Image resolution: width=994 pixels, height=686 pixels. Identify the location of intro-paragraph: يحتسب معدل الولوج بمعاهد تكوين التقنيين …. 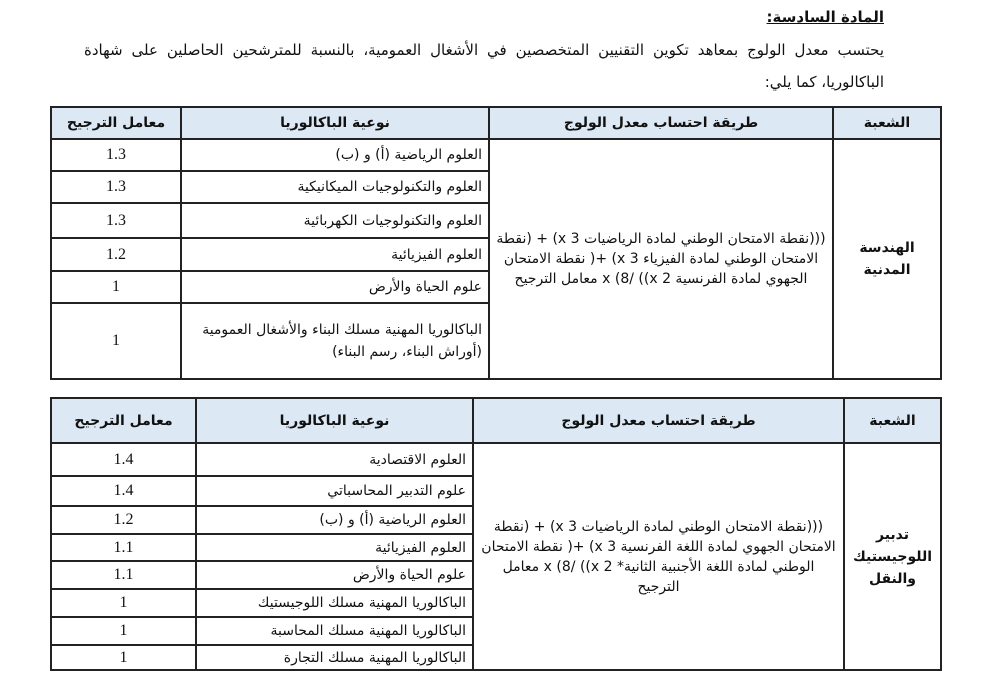
(484, 66).